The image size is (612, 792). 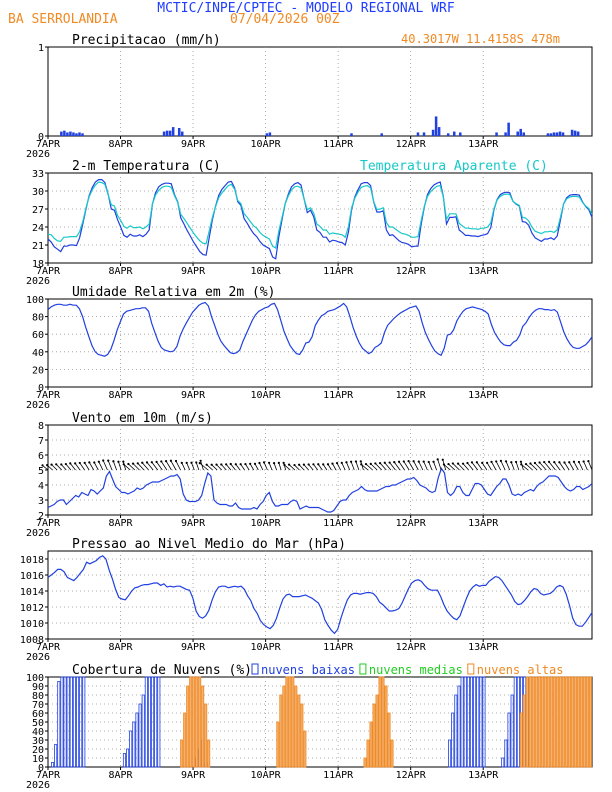 What do you see at coordinates (320, 490) in the screenshot?
I see `series-line` at bounding box center [320, 490].